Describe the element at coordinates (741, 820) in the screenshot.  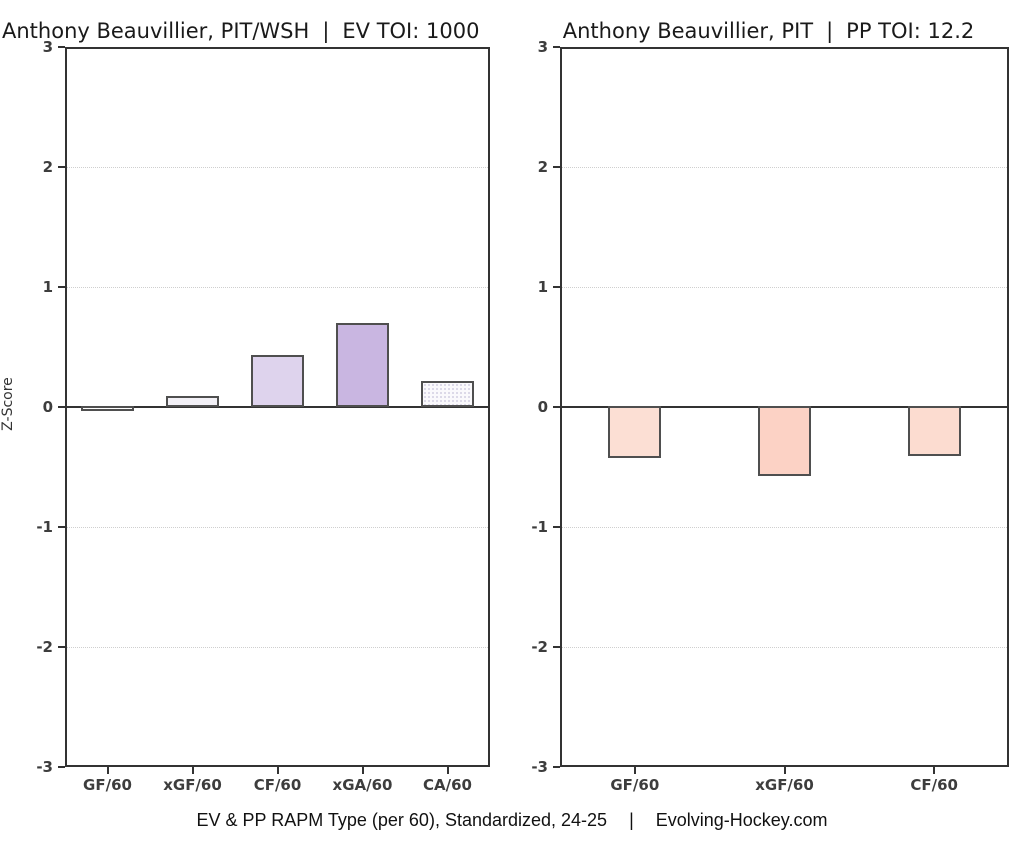
I see `caption-right: Evolving-Hockey.com` at that location.